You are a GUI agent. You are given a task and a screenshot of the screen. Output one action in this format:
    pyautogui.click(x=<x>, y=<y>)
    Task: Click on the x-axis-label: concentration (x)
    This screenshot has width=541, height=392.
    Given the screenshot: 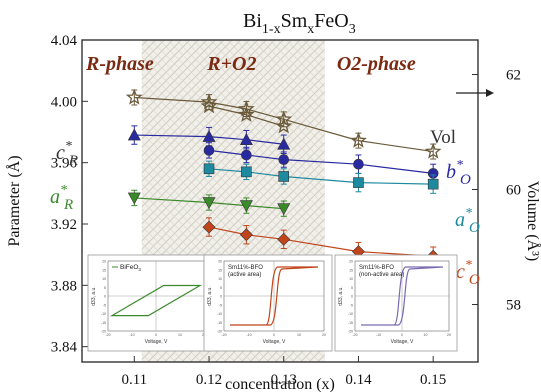 What is the action you would take?
    pyautogui.click(x=280, y=384)
    